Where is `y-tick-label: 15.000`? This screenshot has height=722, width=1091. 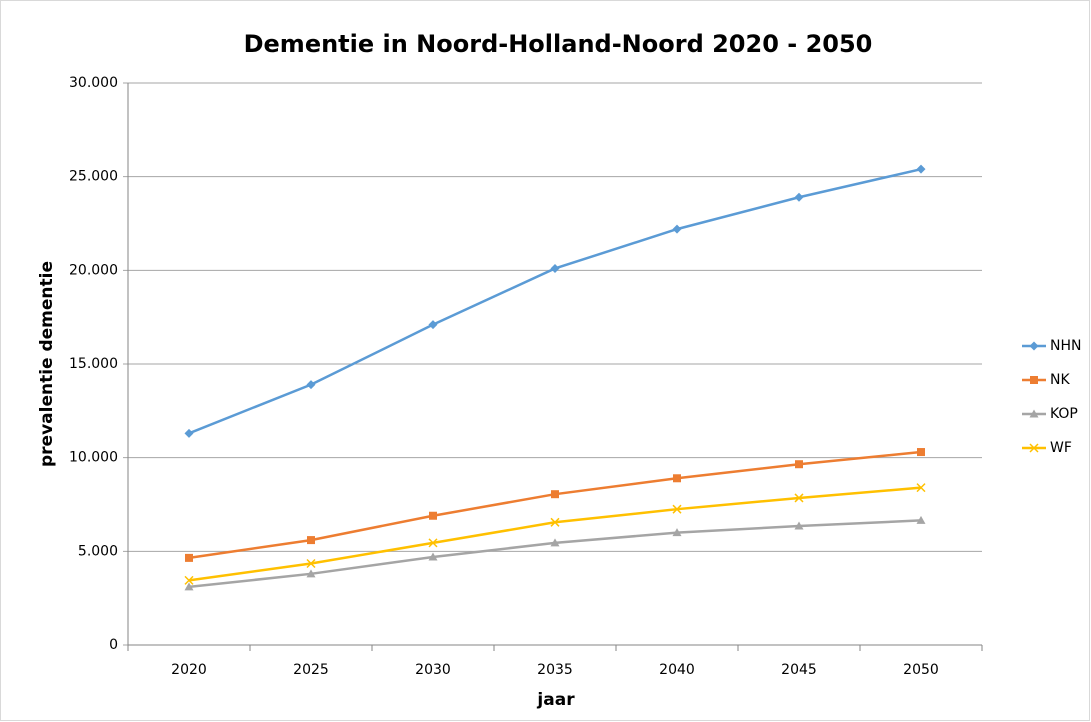
y-tick-label: 15.000 is located at coordinates (93, 364).